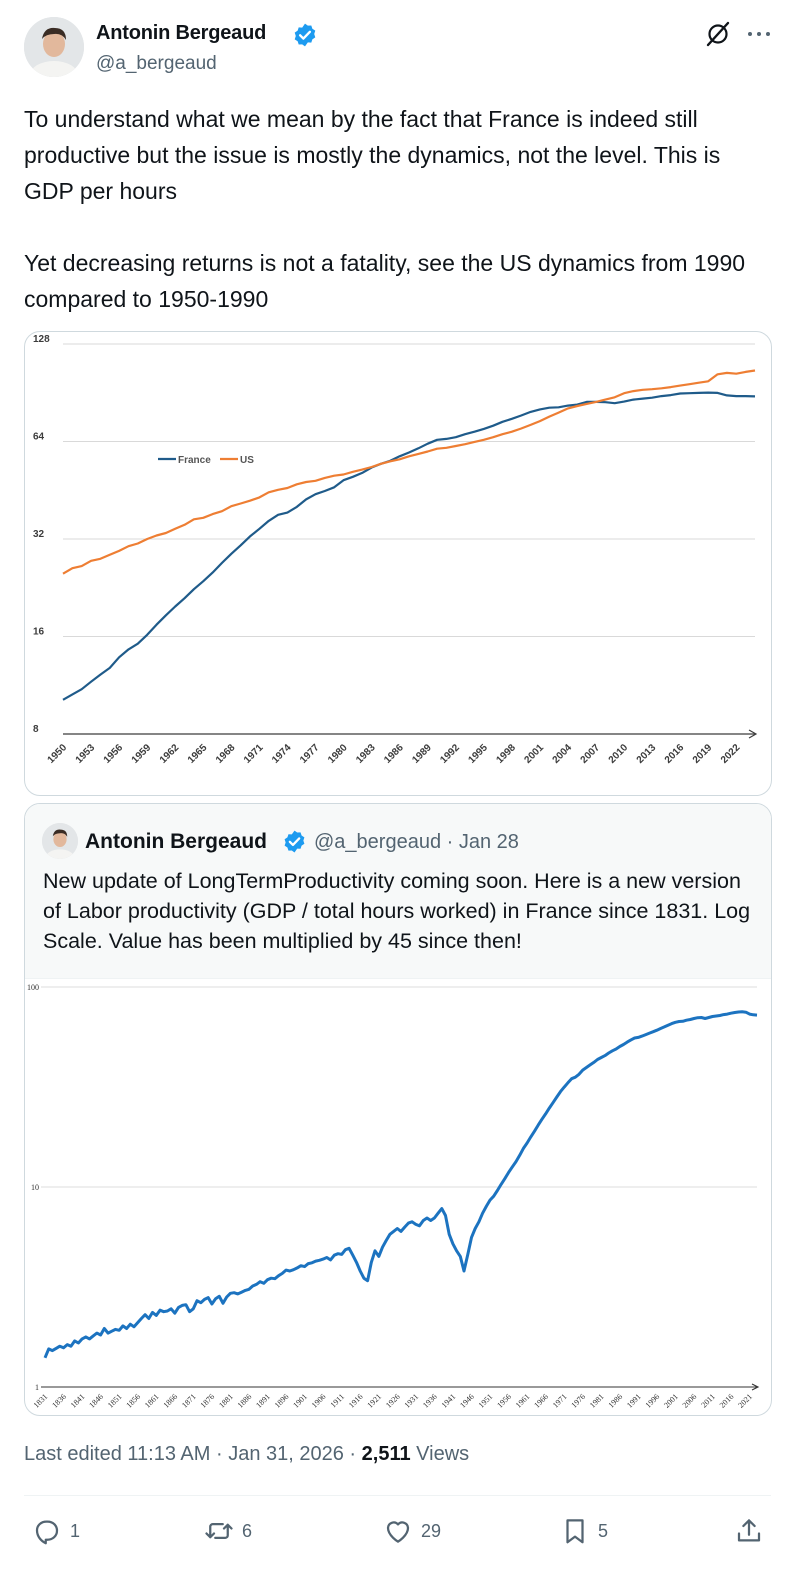  What do you see at coordinates (189, 1401) in the screenshot?
I see `x-tick-label: 1871` at bounding box center [189, 1401].